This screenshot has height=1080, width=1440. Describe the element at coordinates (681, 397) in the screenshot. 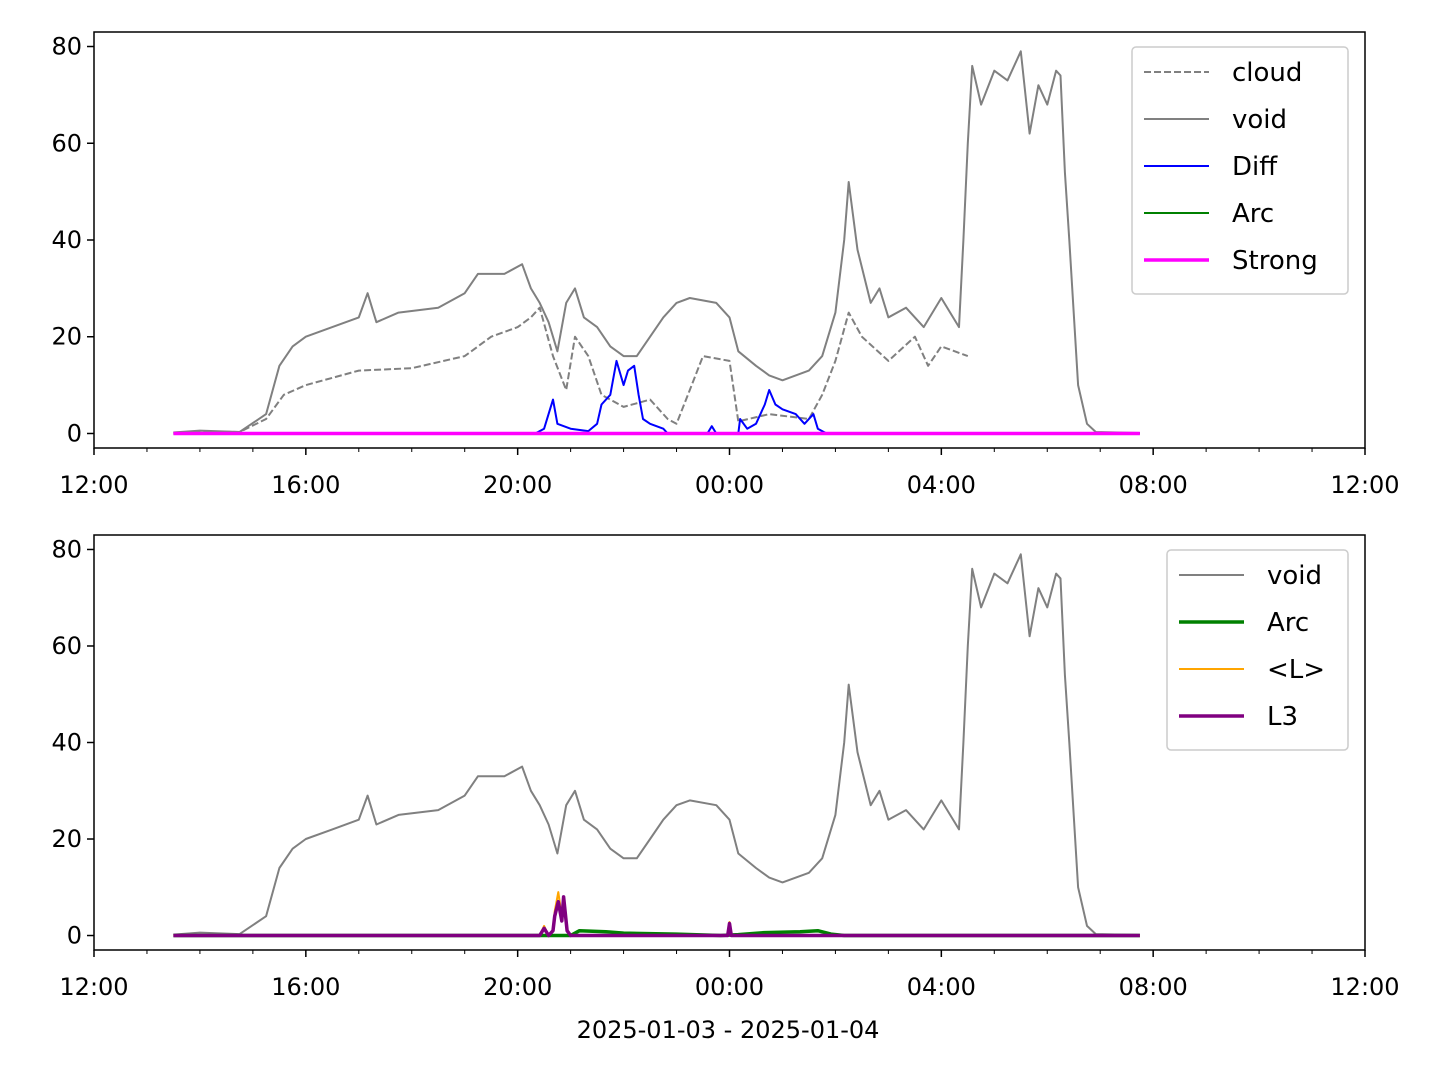

I see `series-line-diff` at that location.